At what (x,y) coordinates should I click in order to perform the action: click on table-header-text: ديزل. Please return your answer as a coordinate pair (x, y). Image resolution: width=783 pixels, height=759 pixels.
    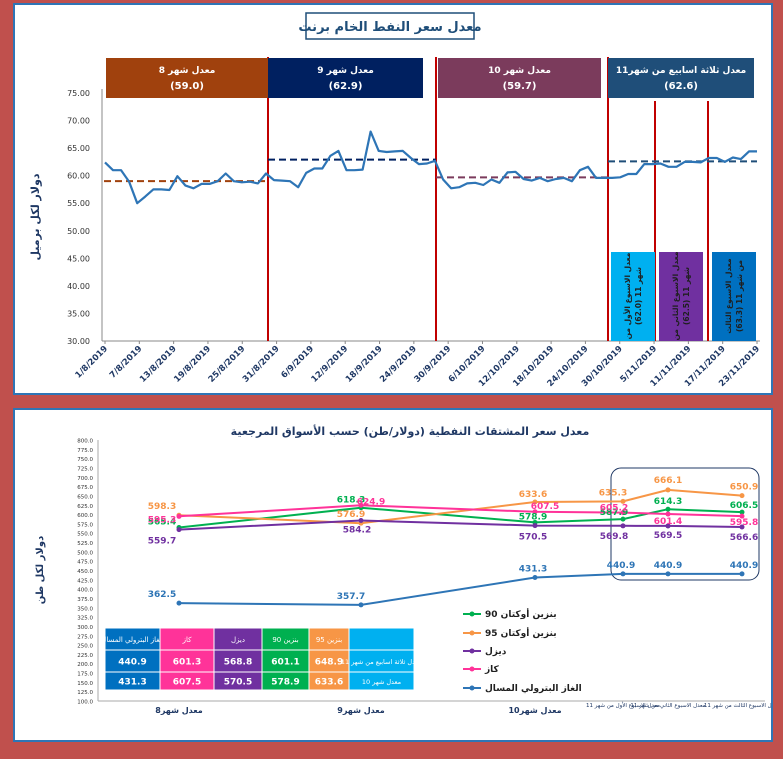
    Looking at the image, I should click on (238, 640).